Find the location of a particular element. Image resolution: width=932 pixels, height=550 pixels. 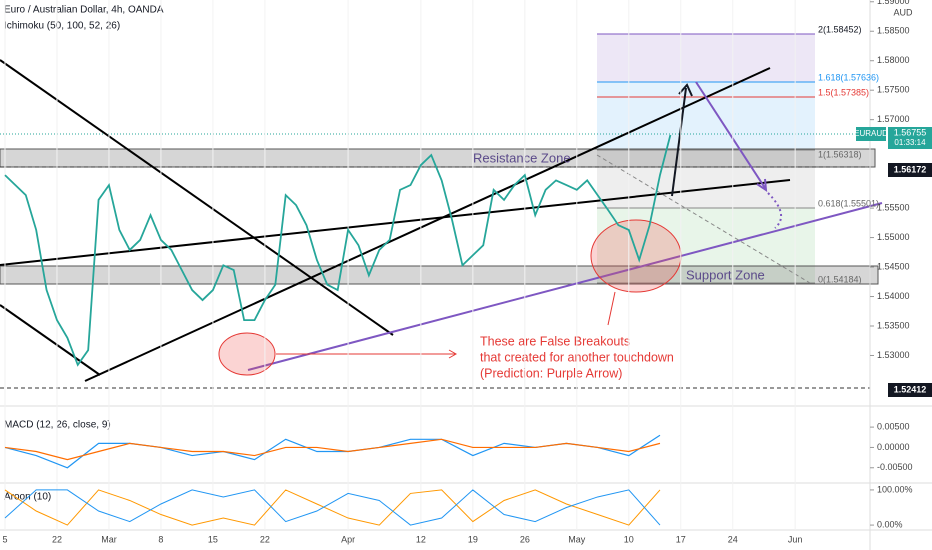

last-price: 1.56755 is located at coordinates (910, 132).